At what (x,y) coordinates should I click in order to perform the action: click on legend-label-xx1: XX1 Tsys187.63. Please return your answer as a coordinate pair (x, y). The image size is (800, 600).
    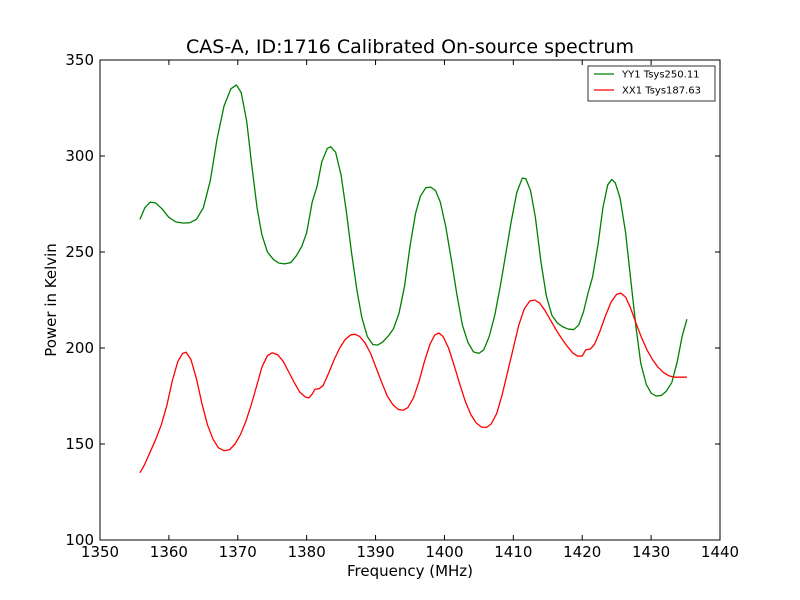
    Looking at the image, I should click on (661, 91).